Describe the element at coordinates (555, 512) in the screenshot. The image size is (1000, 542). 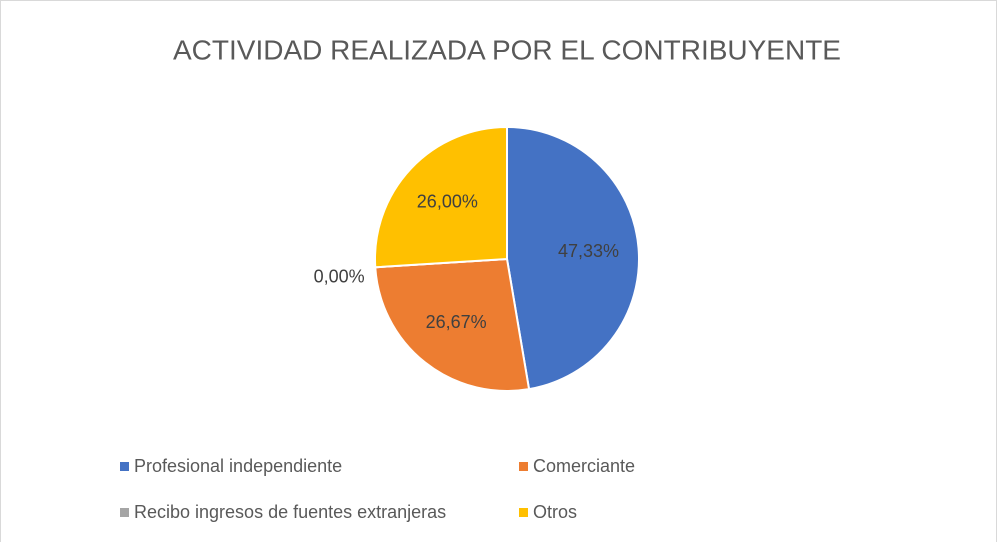
I see `legend-label: Otros` at that location.